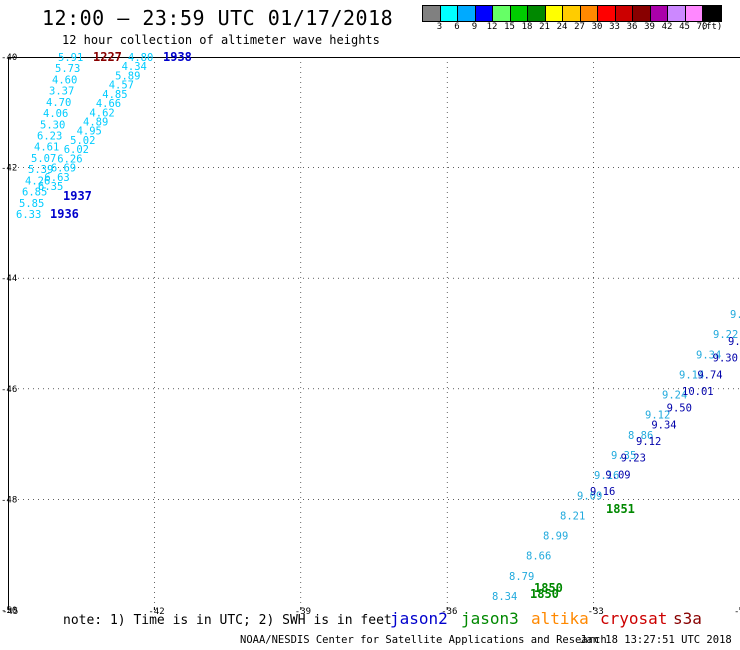 Image resolution: width=740 pixels, height=650 pixels. I want to click on swh-value-label: 5.07, so click(43, 159).